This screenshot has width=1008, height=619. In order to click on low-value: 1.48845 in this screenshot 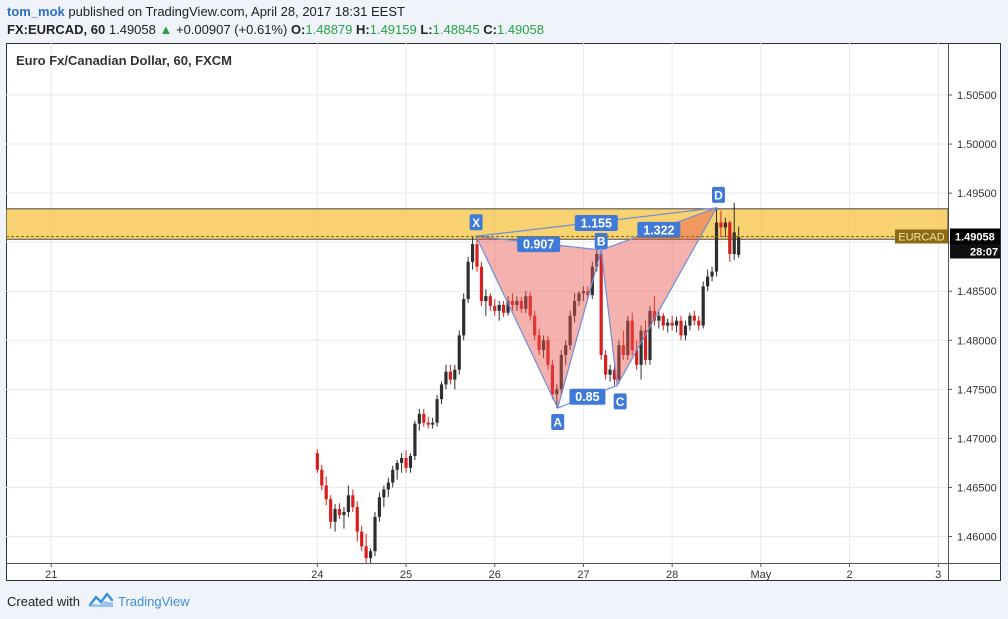, I will do `click(456, 29)`.